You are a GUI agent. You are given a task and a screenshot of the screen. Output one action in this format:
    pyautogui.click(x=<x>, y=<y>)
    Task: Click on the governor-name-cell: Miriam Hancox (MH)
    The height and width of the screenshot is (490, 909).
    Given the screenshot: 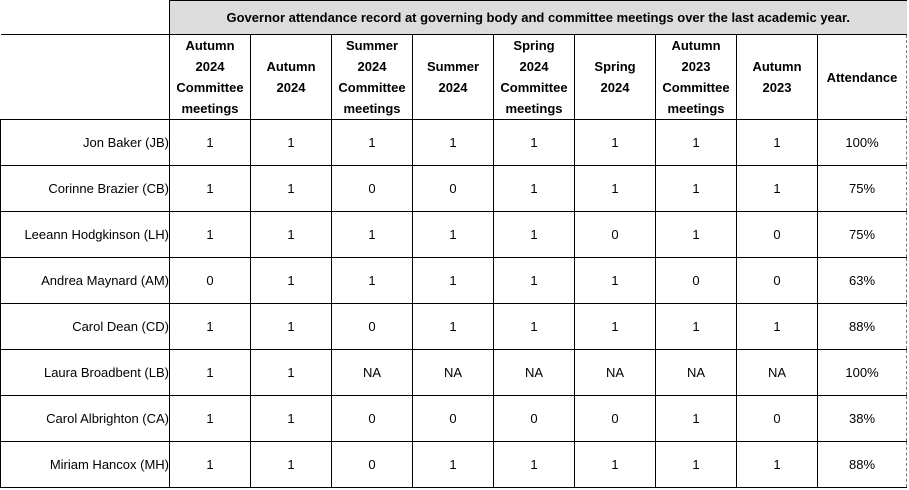 What is the action you would take?
    pyautogui.click(x=85, y=464)
    